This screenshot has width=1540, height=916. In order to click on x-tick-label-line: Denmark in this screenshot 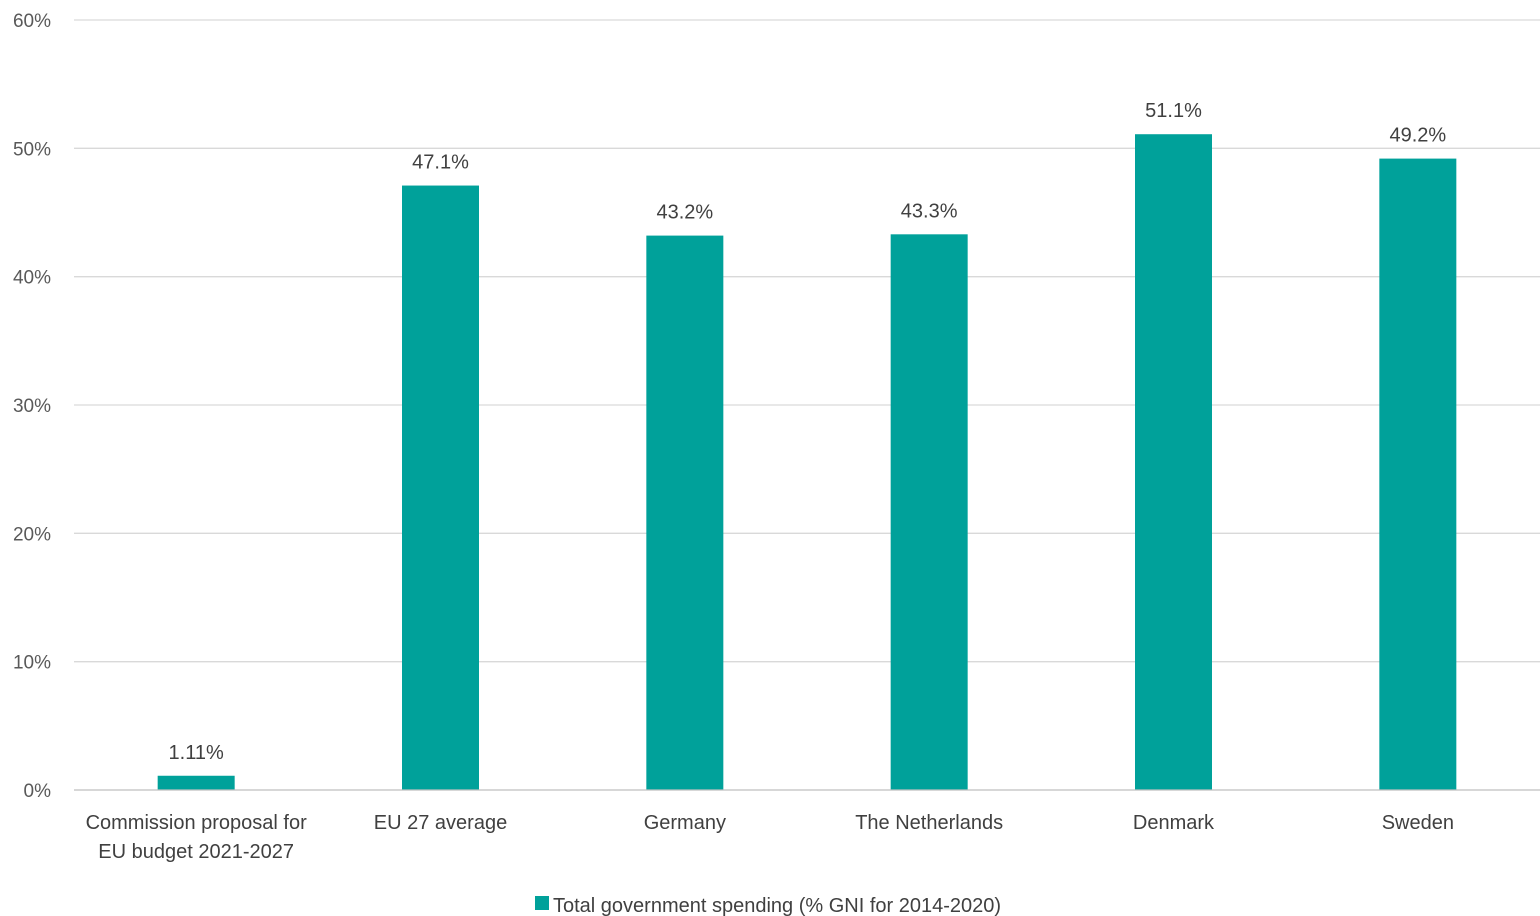, I will do `click(1174, 823)`.